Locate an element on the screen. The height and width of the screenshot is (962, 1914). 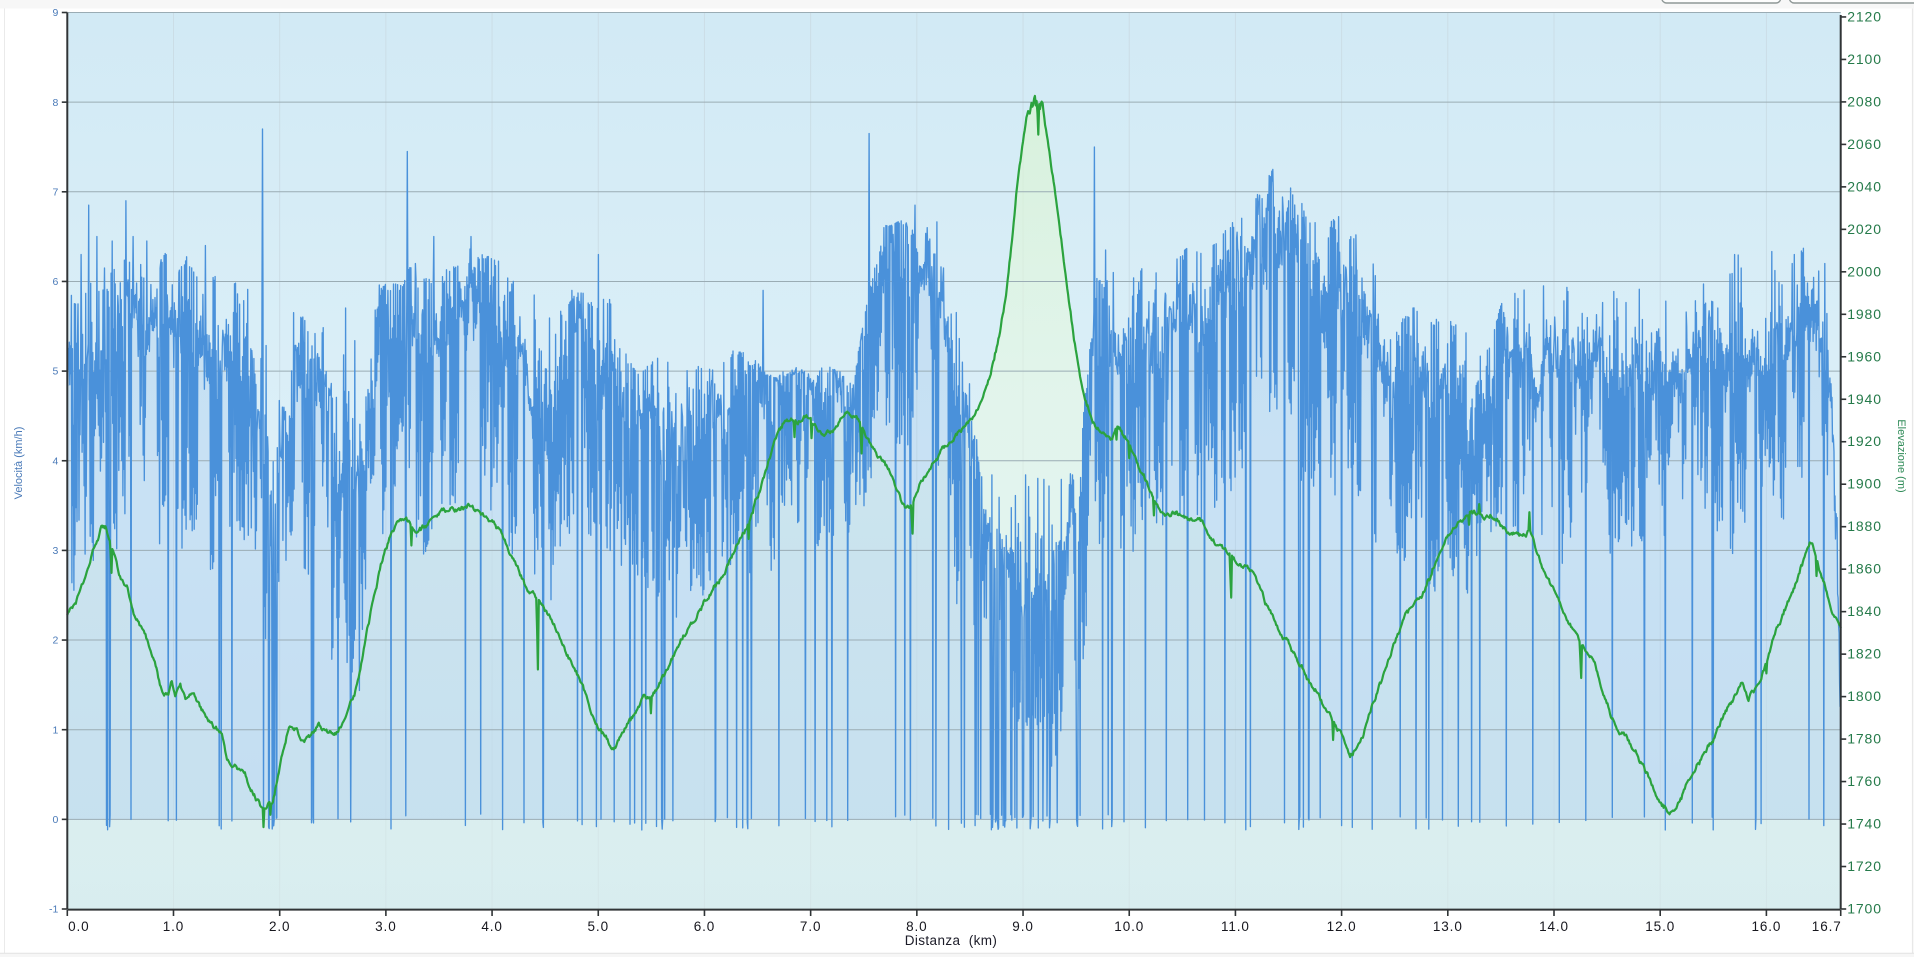
svg-text: 1920 is located at coordinates (1864, 441).